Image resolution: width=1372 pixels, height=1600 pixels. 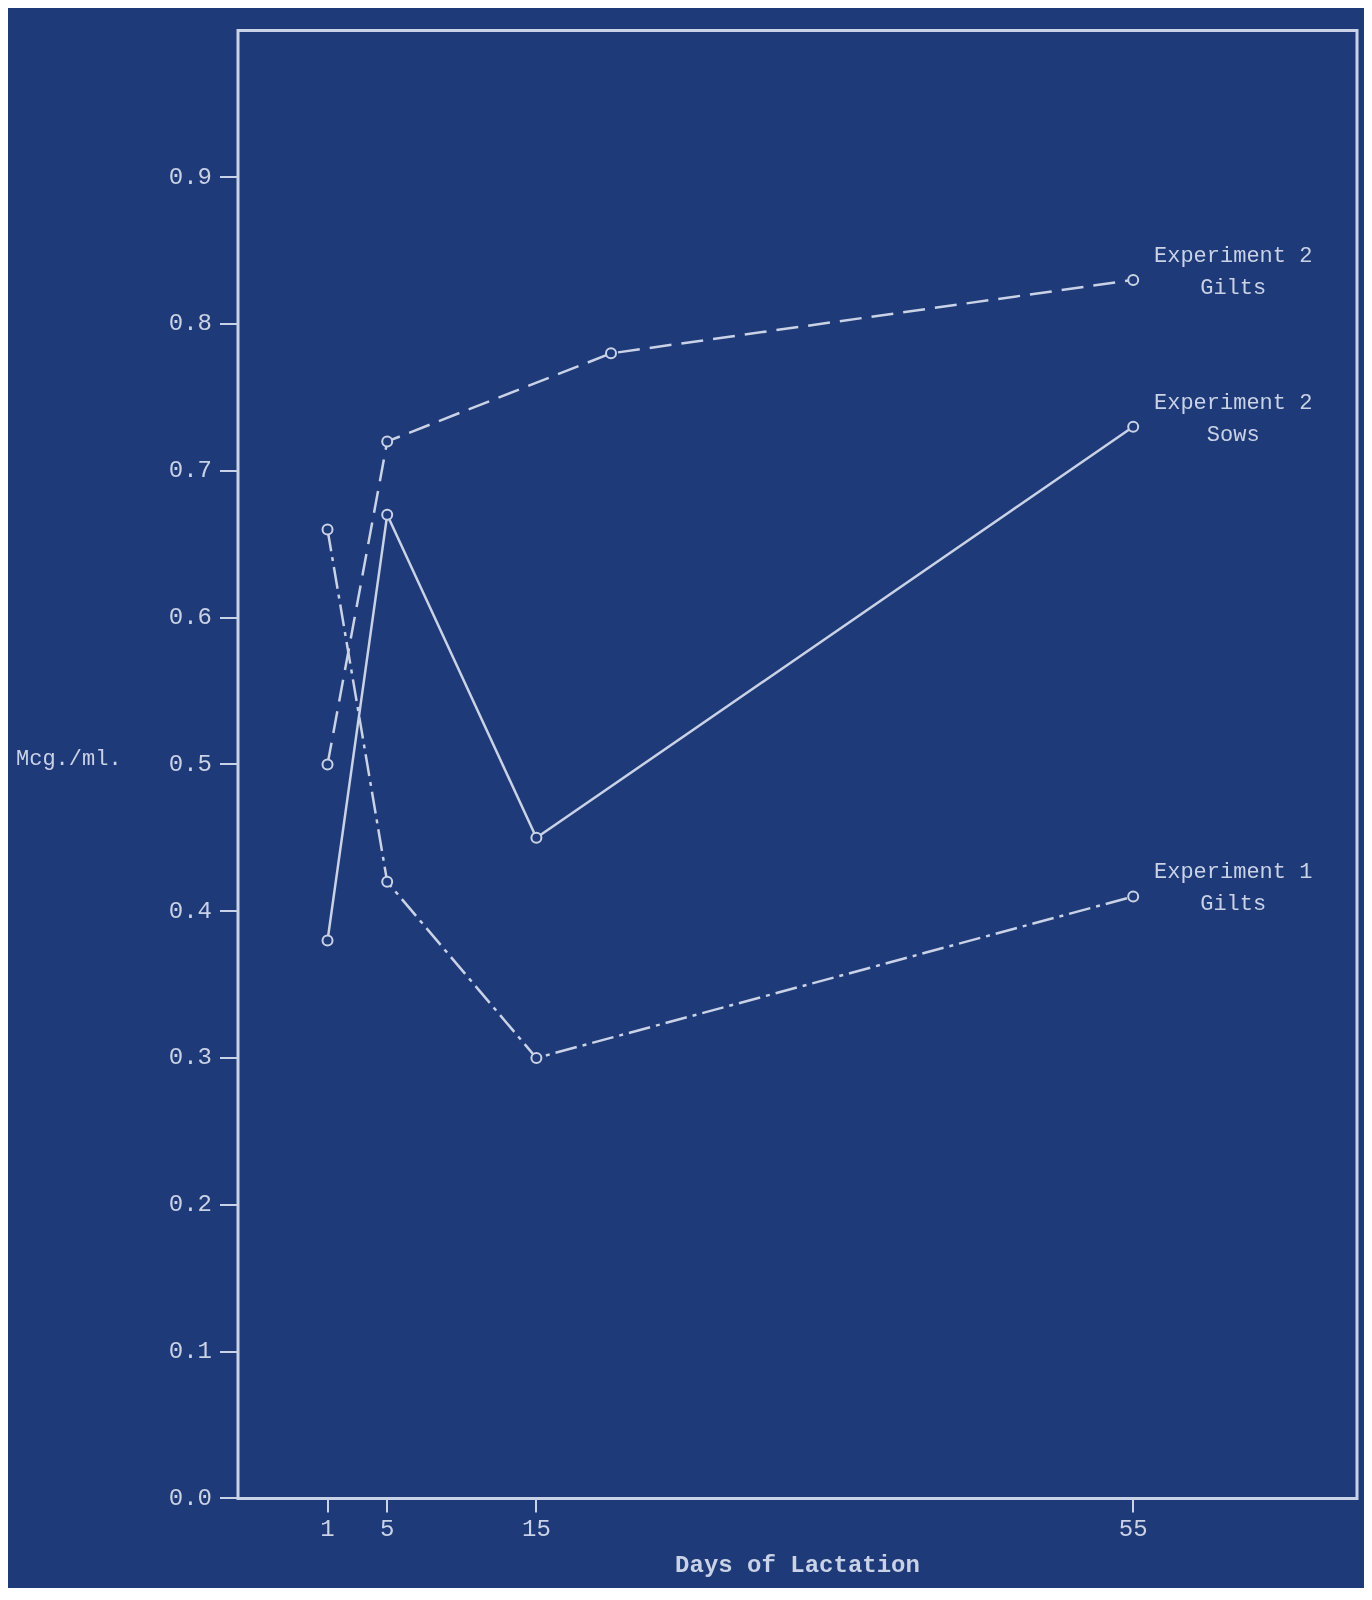 What do you see at coordinates (1233, 419) in the screenshot?
I see `series-label: Experiment 2 Sows` at bounding box center [1233, 419].